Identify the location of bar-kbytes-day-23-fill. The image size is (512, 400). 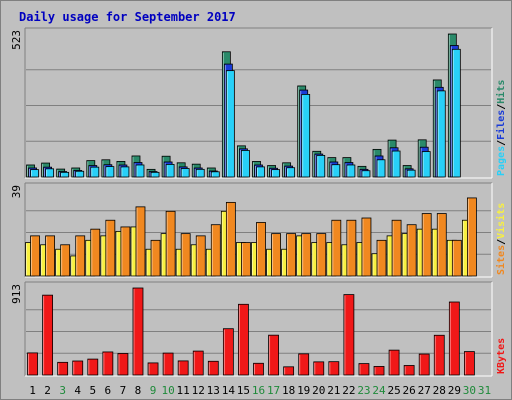
(364, 369).